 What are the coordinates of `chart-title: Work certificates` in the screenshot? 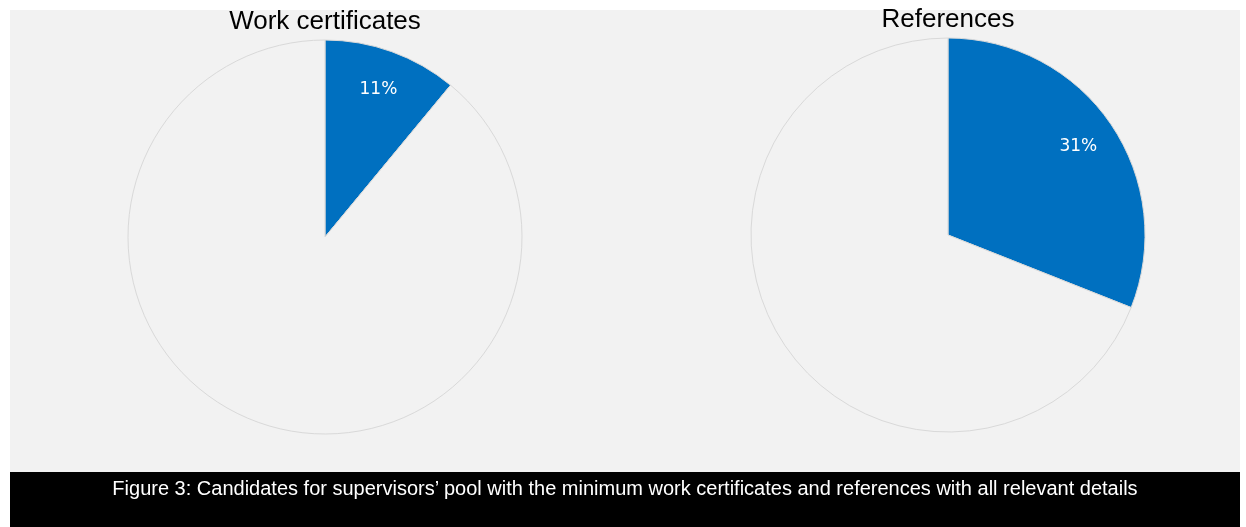 It's located at (325, 20).